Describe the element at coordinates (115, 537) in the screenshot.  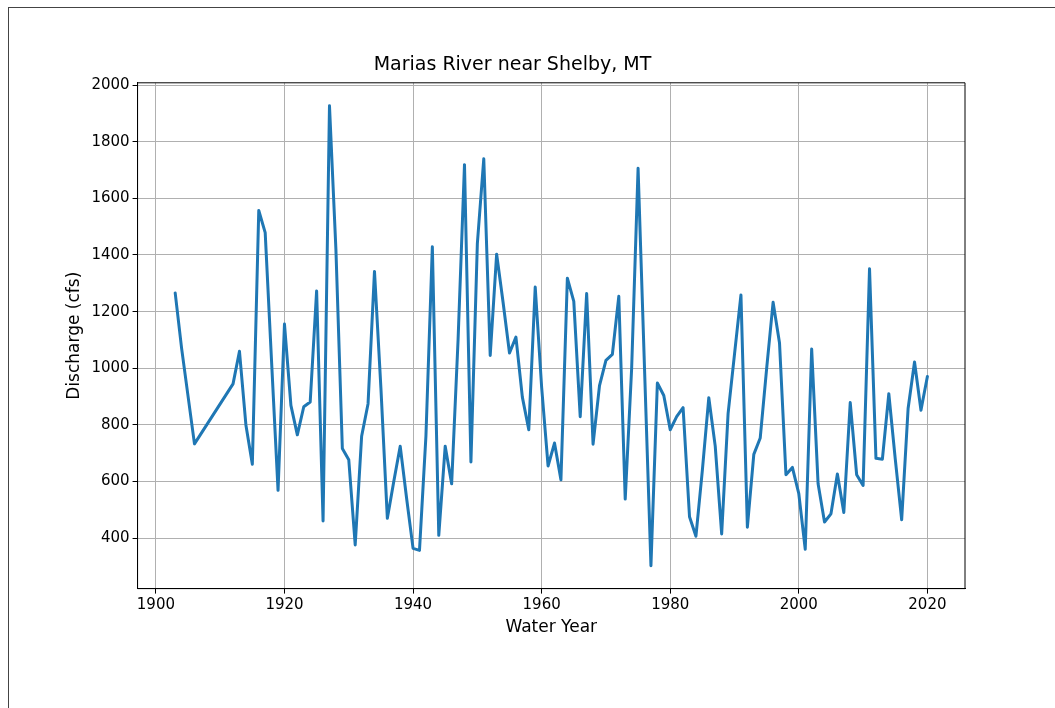
I see `y-tick-label: 400` at that location.